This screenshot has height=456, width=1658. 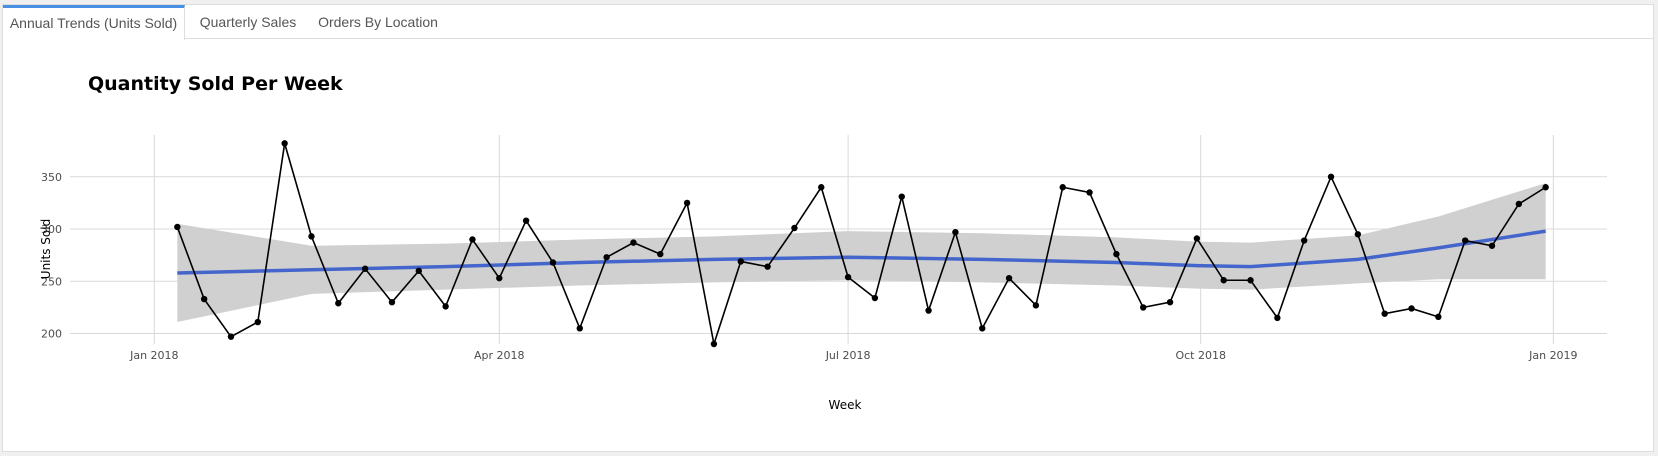 What do you see at coordinates (845, 405) in the screenshot?
I see `x-axis-label: Week` at bounding box center [845, 405].